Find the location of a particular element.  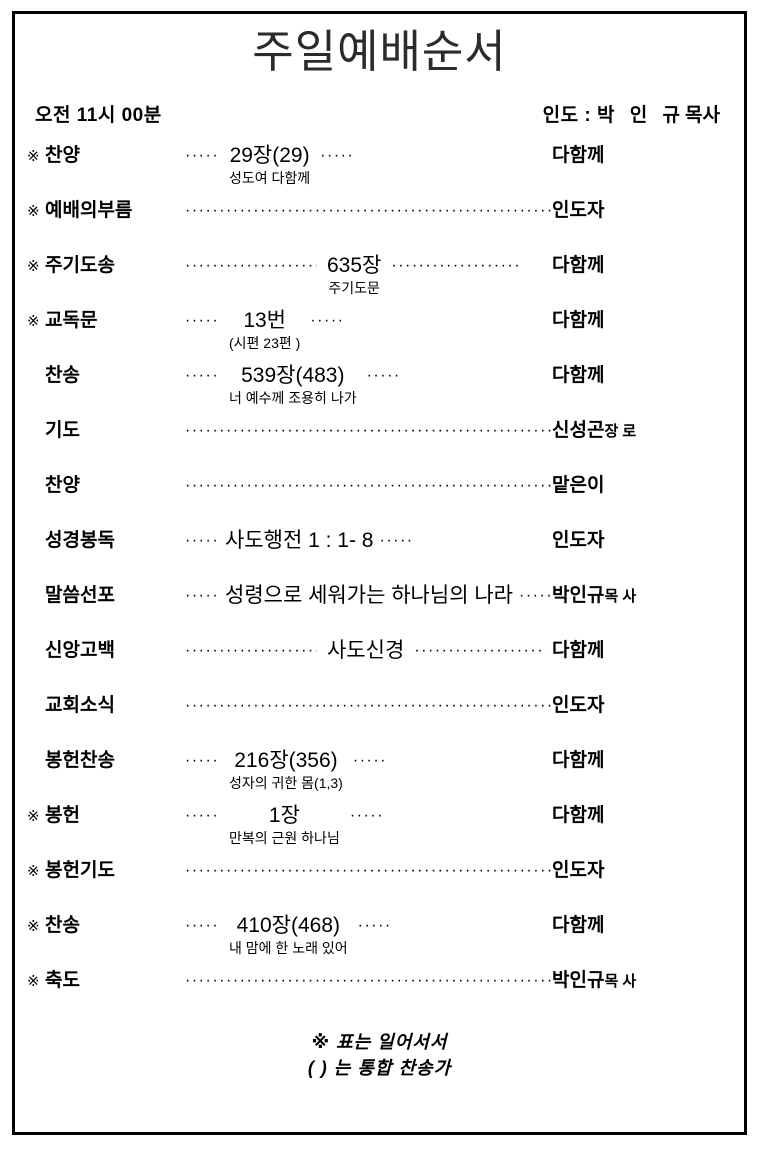

content-secondary: 너 예수께 조용히 나가 is located at coordinates (293, 397).